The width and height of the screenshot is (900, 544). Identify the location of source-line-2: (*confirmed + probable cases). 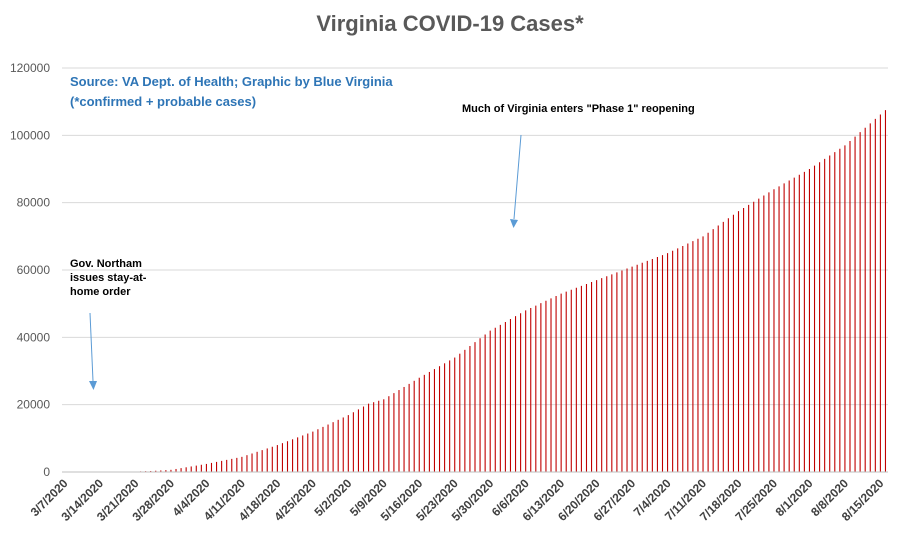
(163, 101).